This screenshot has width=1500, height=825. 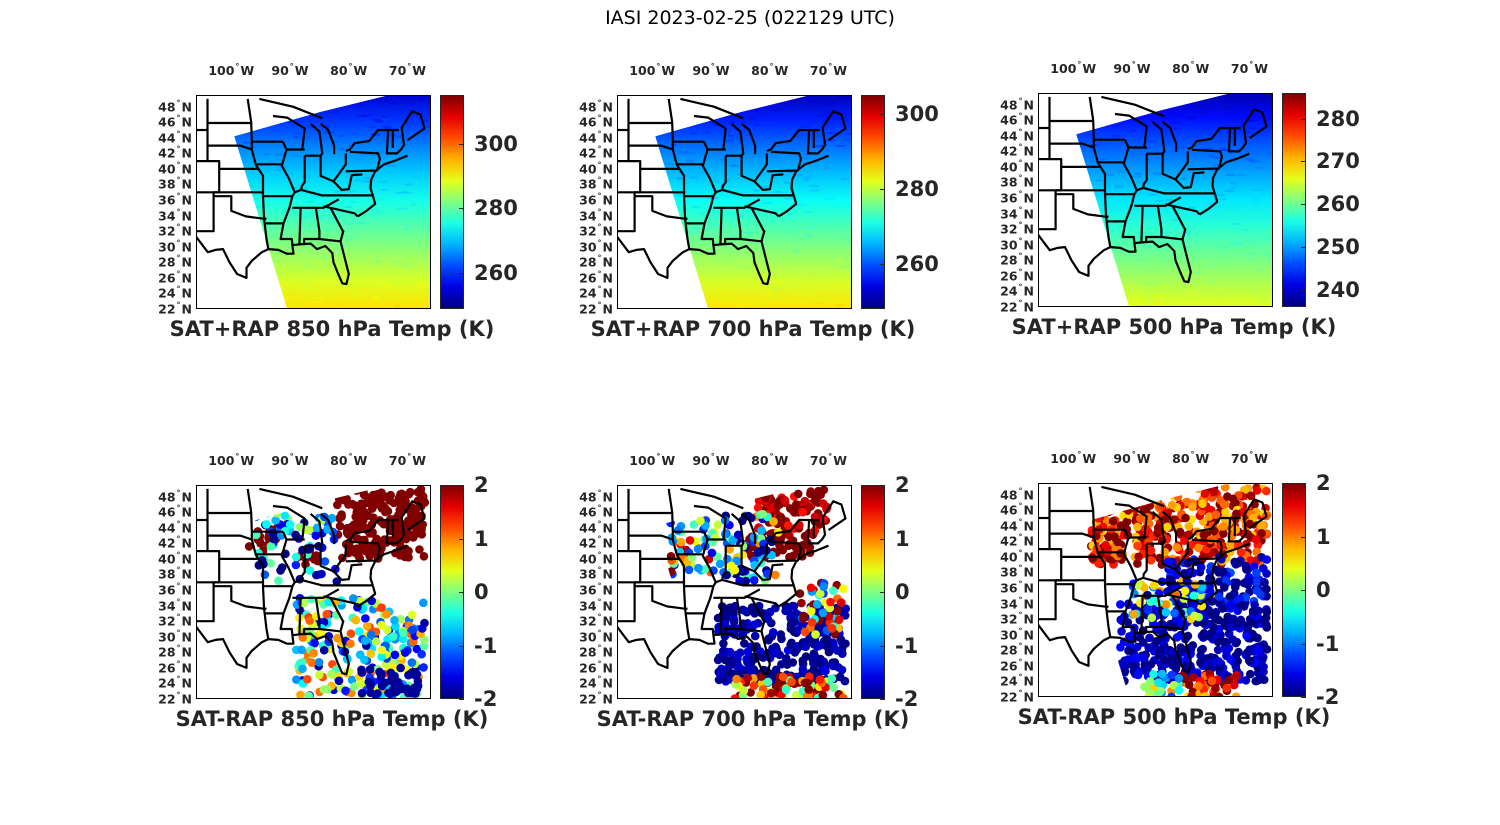 What do you see at coordinates (407, 460) in the screenshot?
I see `longitude-tick-label: 70°W` at bounding box center [407, 460].